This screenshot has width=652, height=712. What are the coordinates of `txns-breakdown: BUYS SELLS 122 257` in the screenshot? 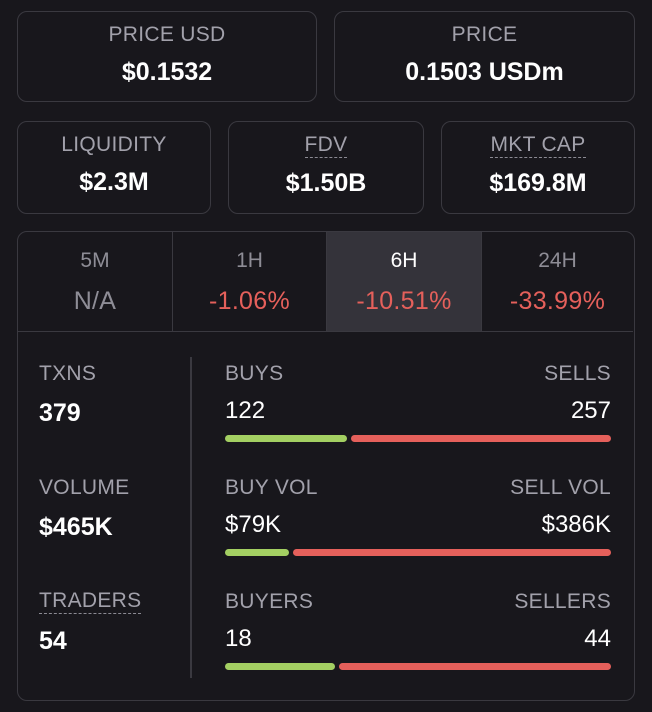 It's located at (418, 402).